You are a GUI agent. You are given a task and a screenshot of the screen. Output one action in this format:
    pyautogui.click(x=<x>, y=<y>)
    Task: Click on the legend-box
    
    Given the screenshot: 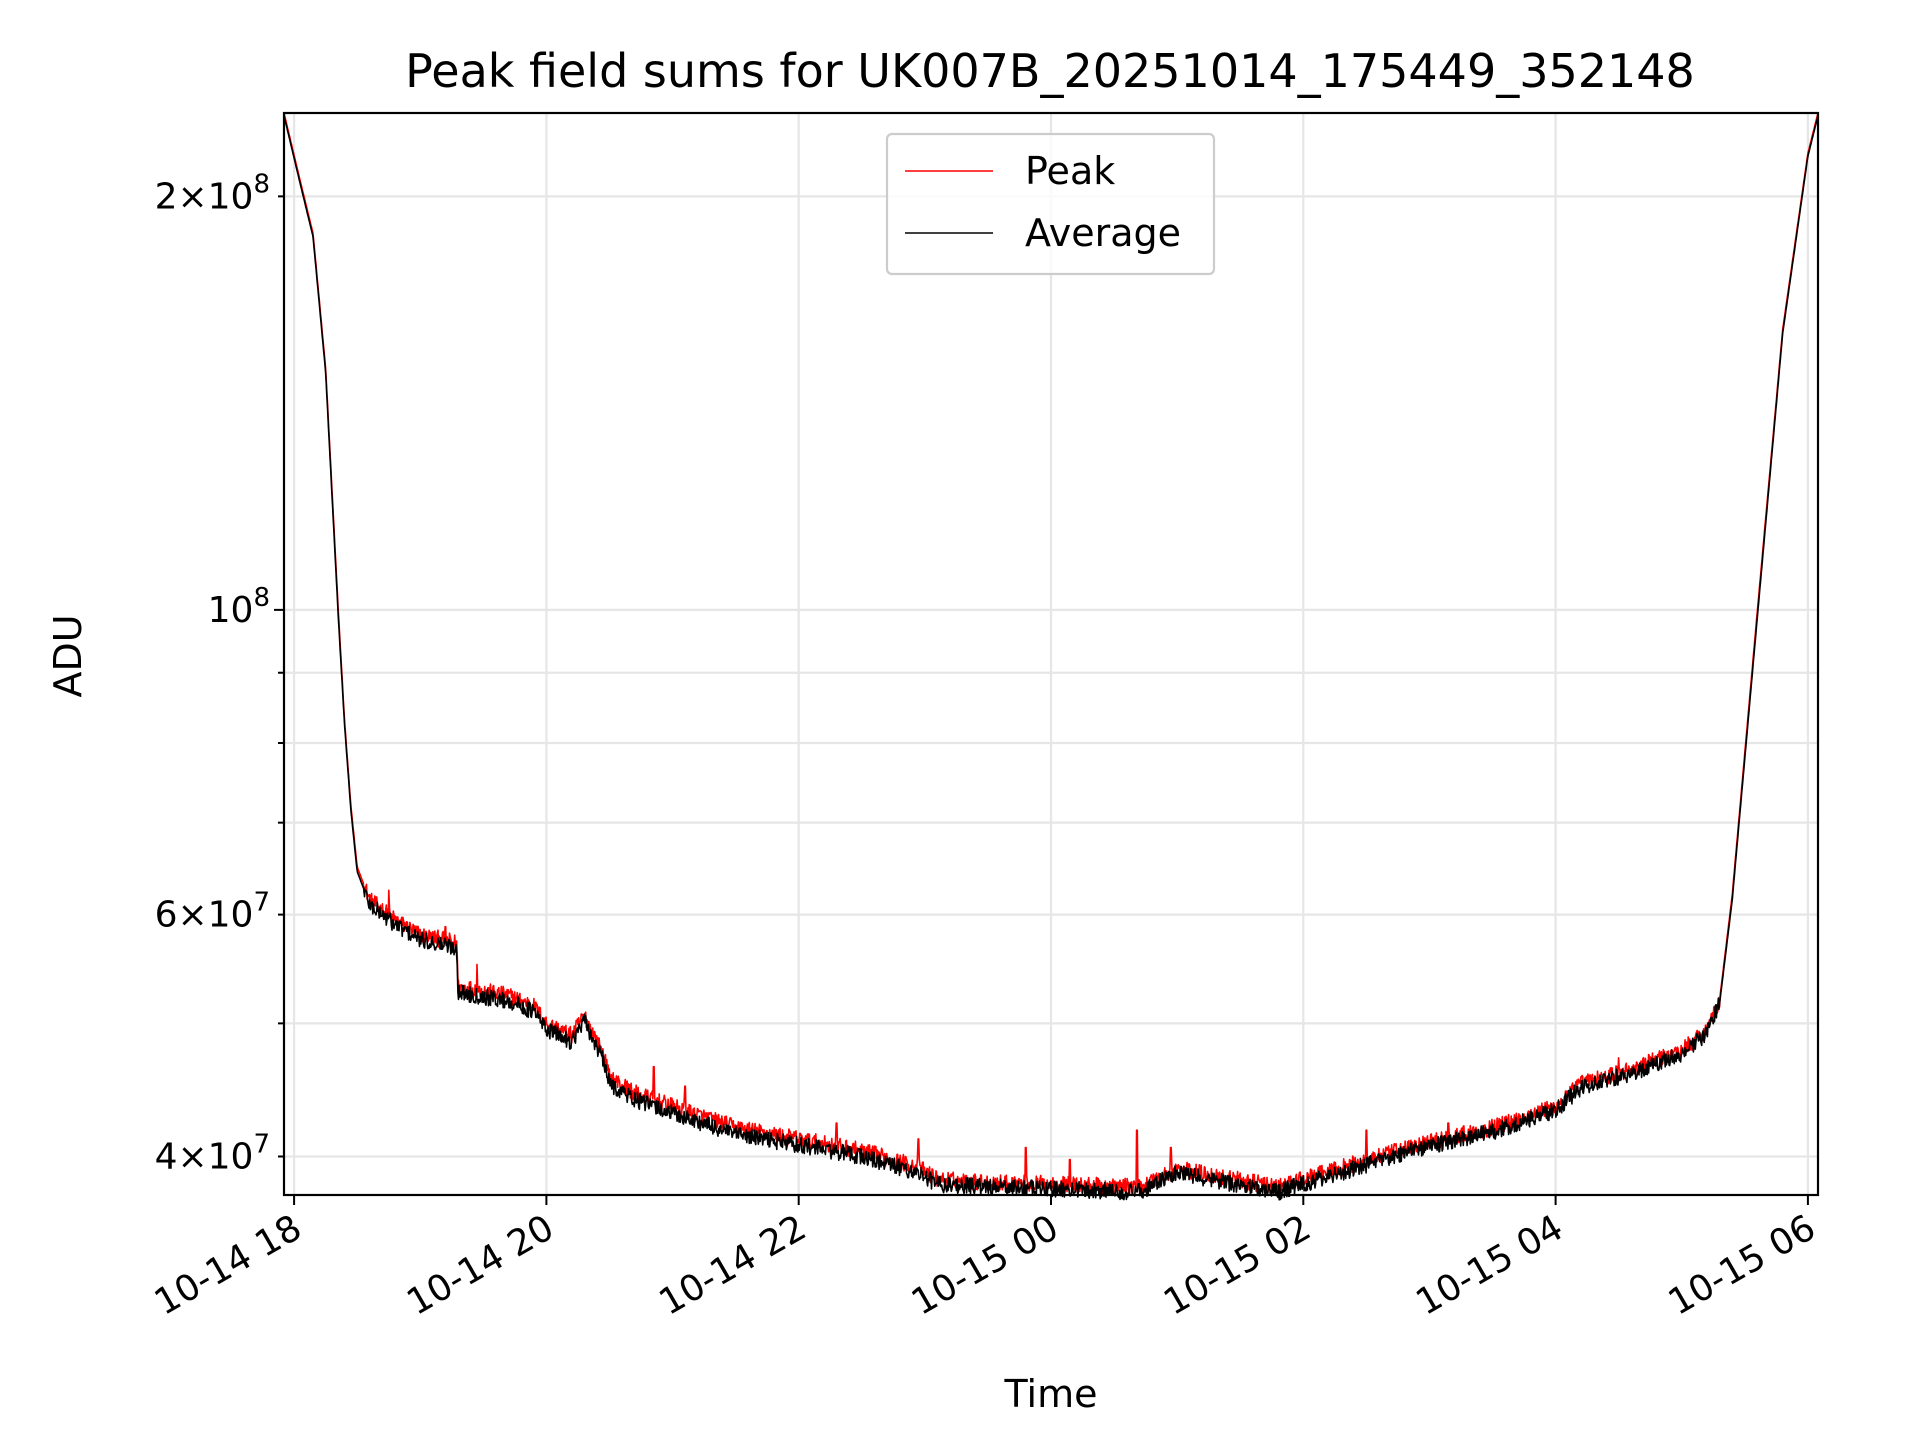 What is the action you would take?
    pyautogui.click(x=1050, y=204)
    